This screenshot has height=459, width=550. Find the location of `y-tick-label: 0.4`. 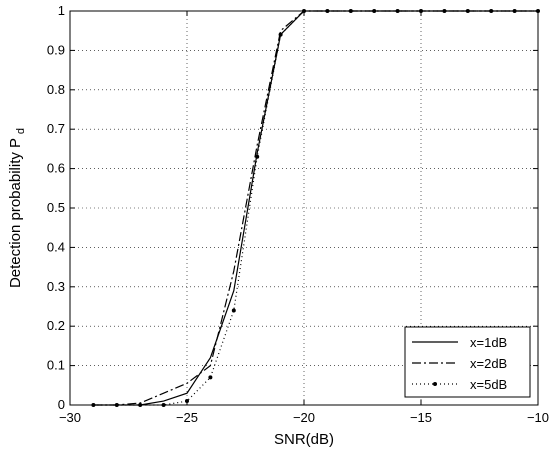

y-tick-label: 0.4 is located at coordinates (56, 246).